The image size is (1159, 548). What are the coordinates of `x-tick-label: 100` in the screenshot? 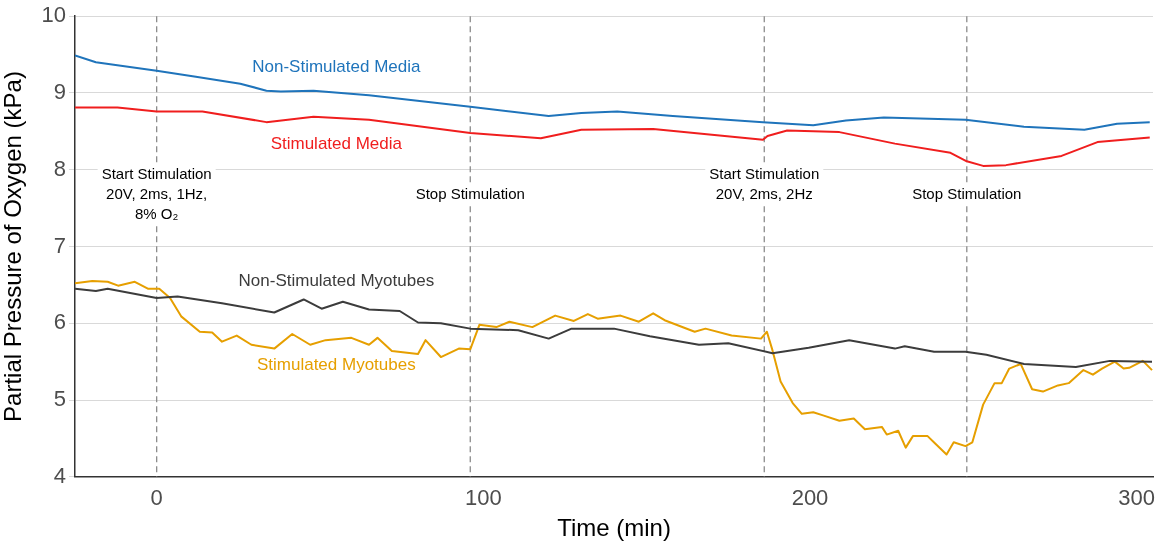 It's located at (483, 498).